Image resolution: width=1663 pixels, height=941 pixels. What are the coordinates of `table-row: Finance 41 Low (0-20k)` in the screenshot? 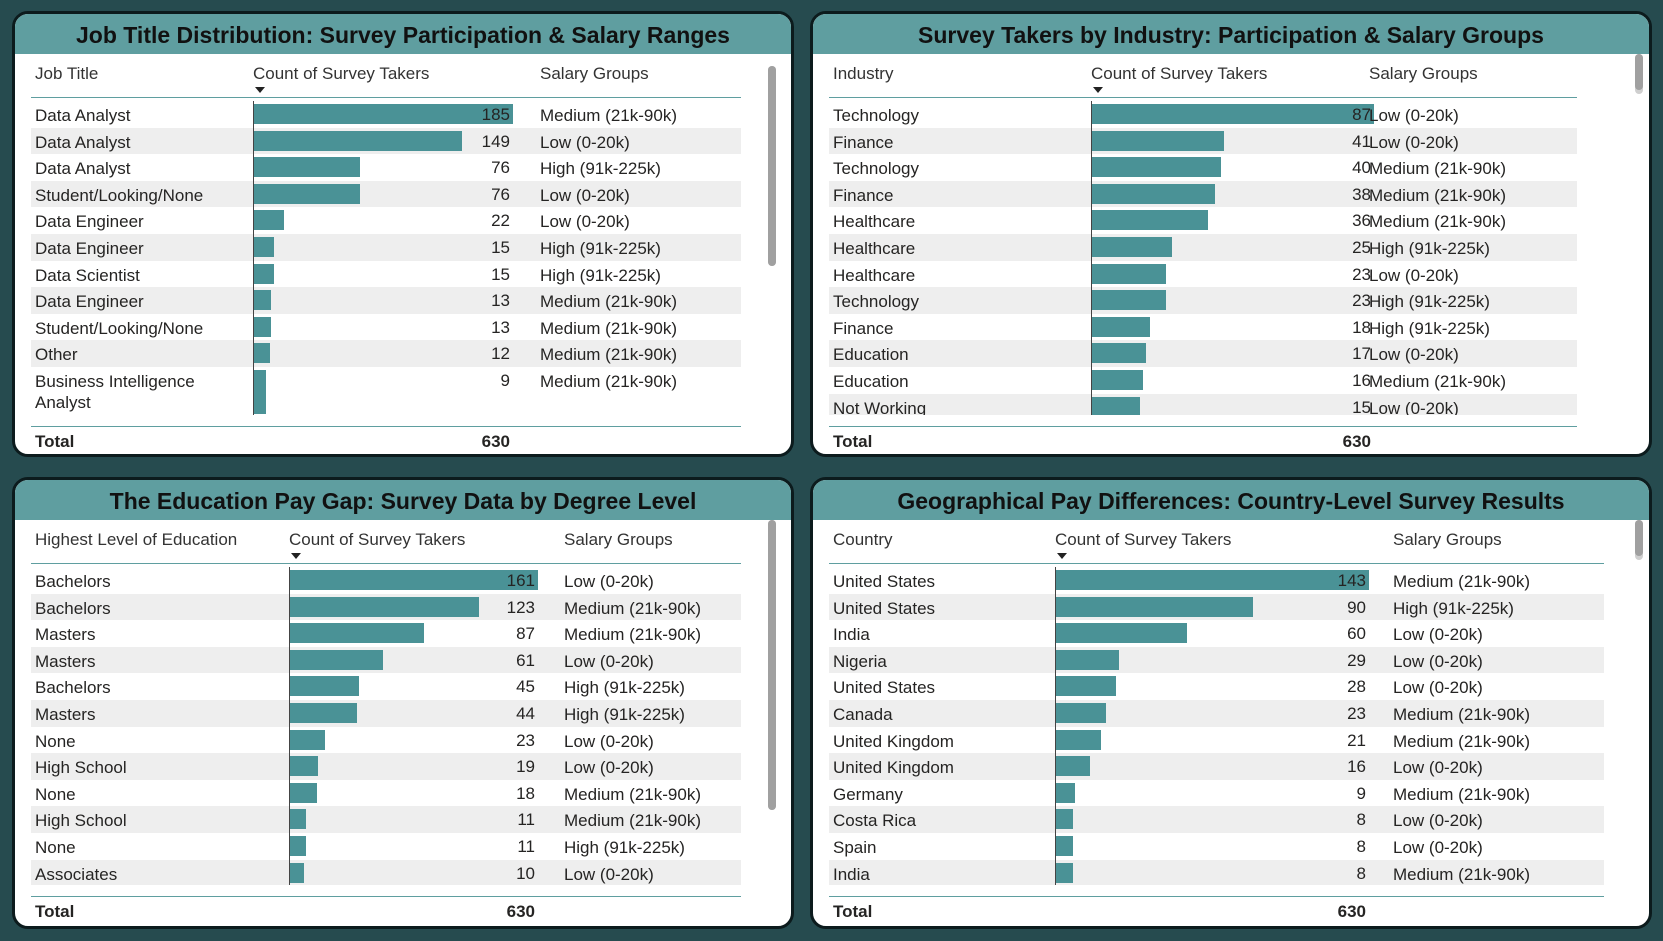 It's located at (1203, 141).